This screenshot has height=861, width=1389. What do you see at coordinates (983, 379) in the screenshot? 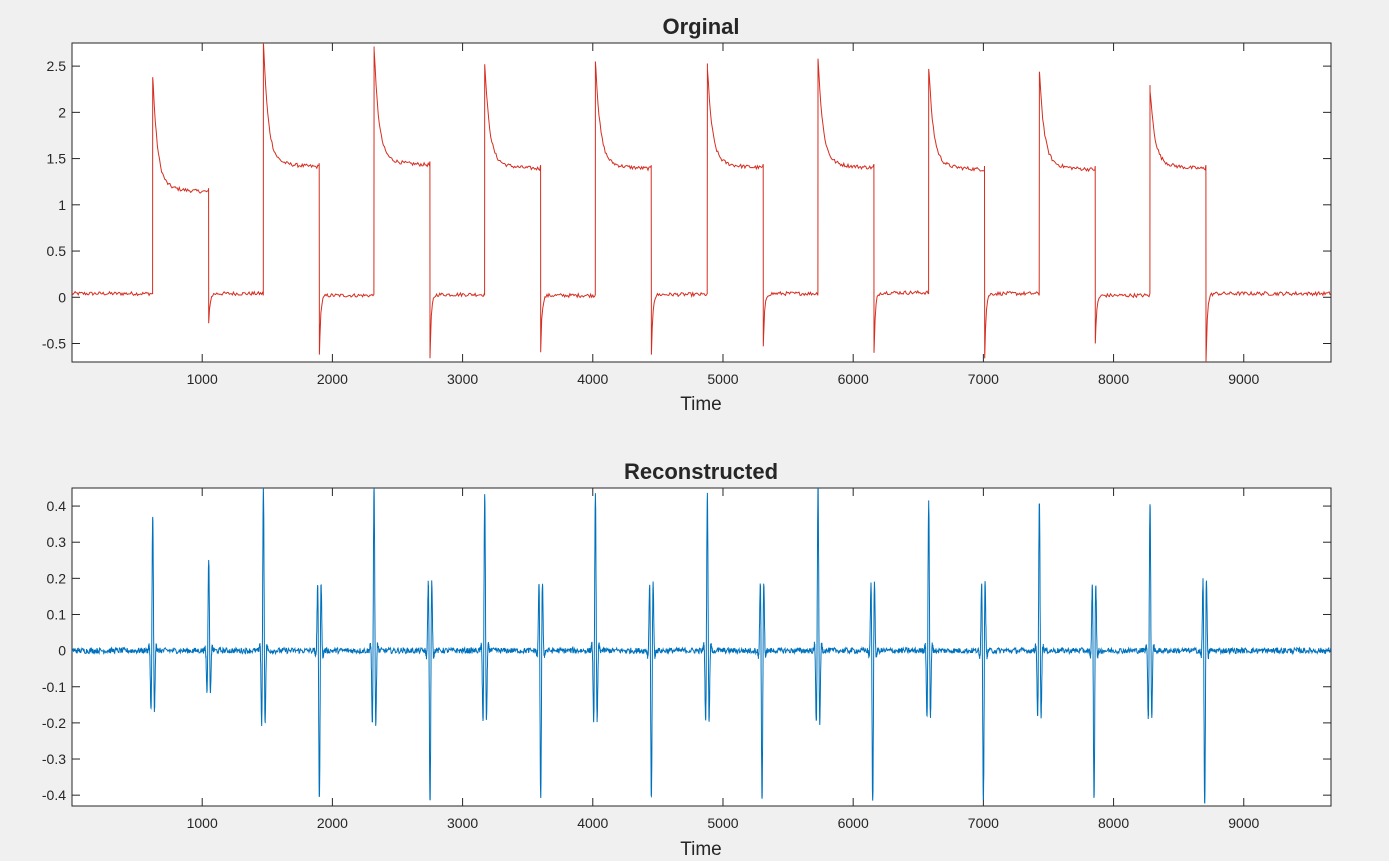
I see `x-tick-label-original: 7000` at bounding box center [983, 379].